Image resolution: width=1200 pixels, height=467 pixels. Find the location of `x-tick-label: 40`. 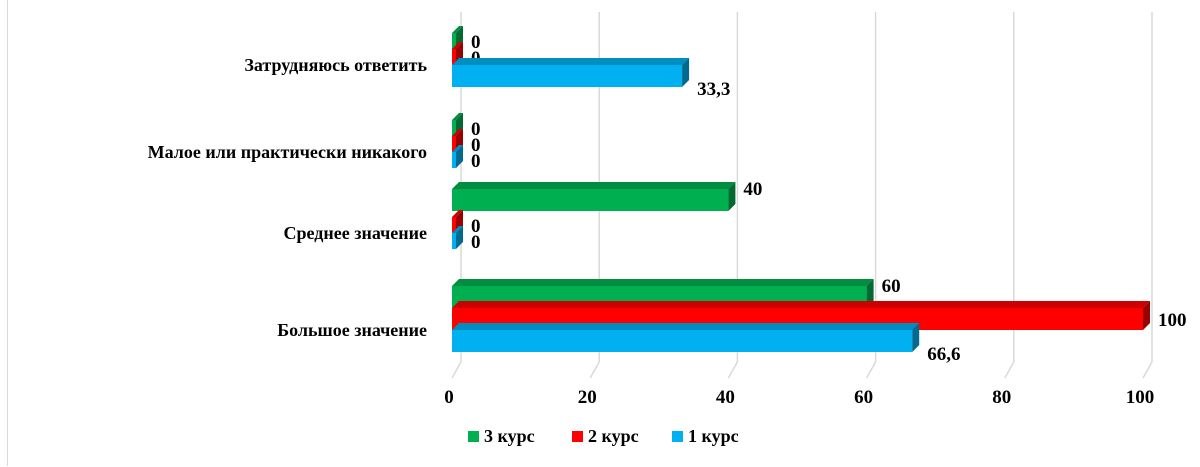

x-tick-label: 40 is located at coordinates (725, 397).